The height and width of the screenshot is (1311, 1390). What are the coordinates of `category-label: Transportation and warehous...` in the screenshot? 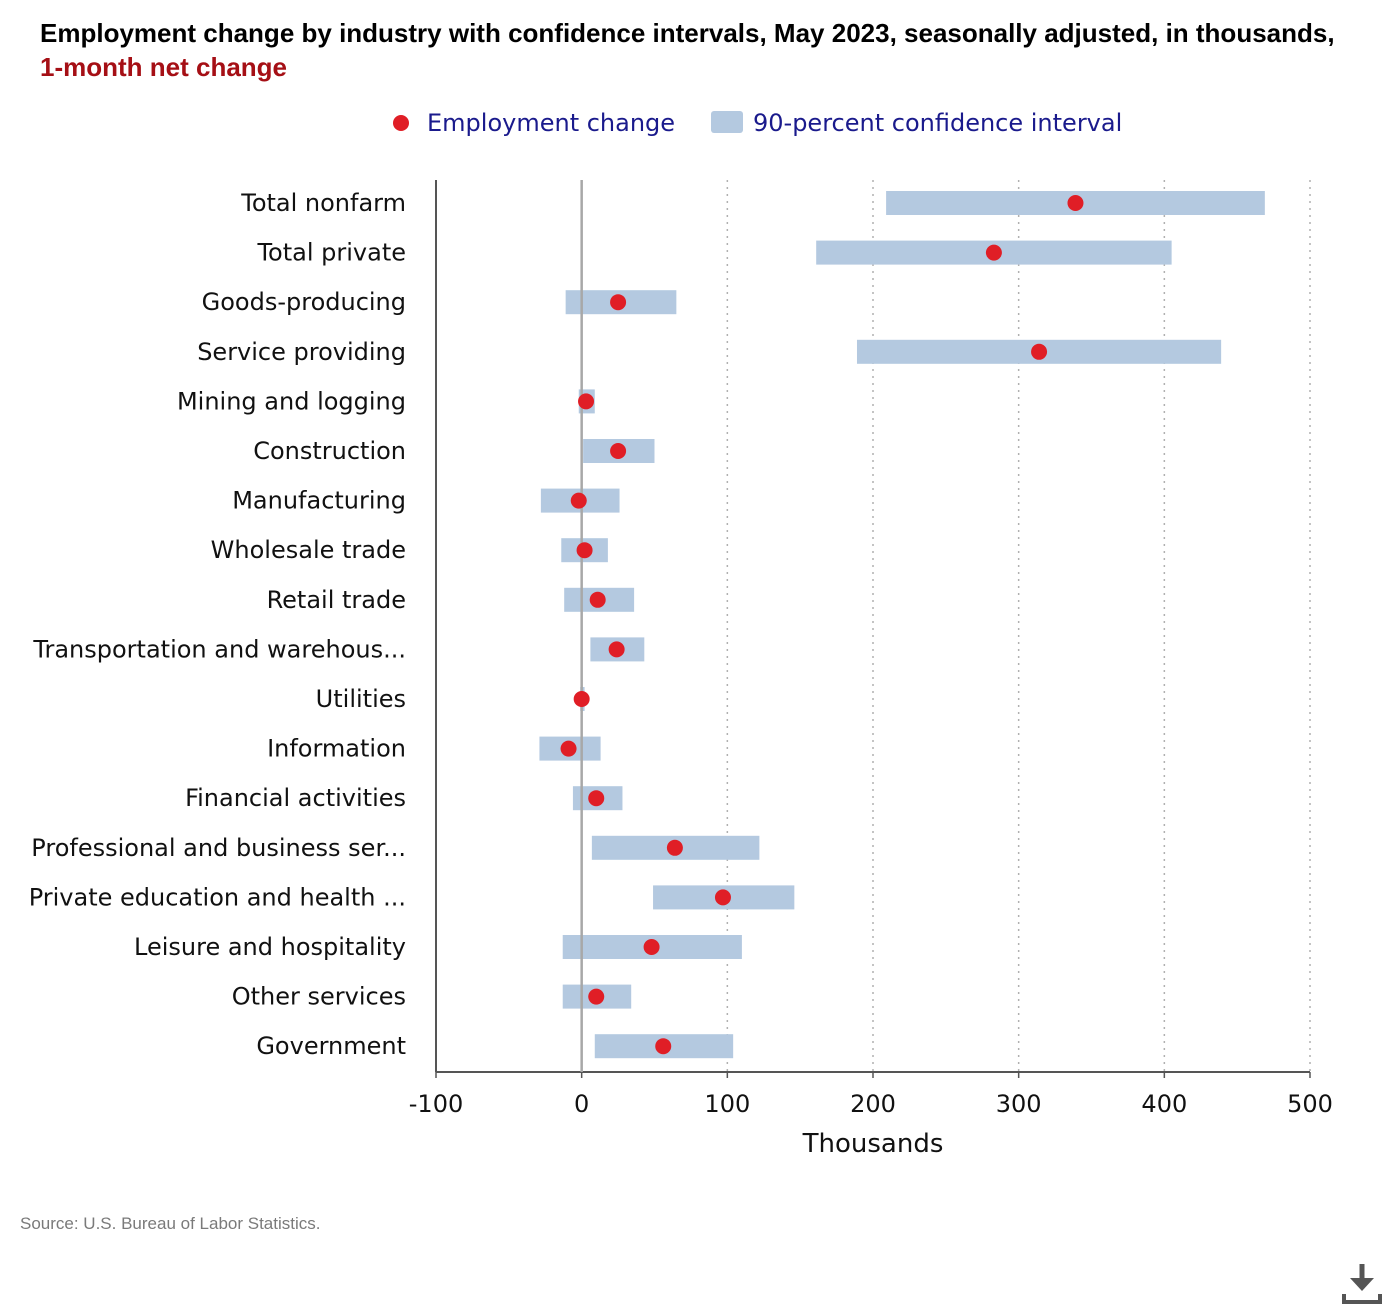 It's located at (219, 649).